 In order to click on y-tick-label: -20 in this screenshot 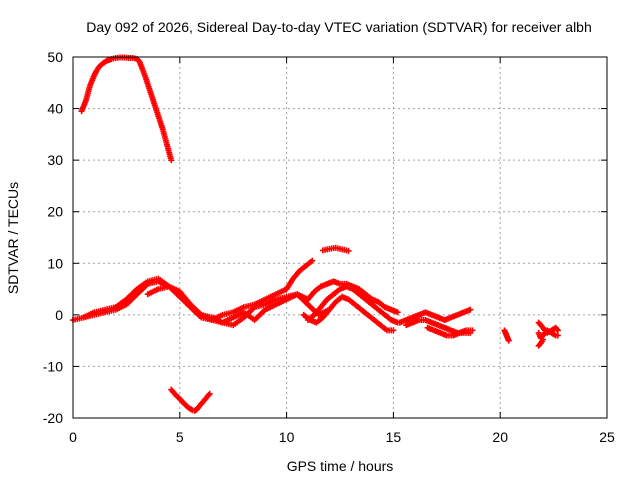, I will do `click(53, 418)`.